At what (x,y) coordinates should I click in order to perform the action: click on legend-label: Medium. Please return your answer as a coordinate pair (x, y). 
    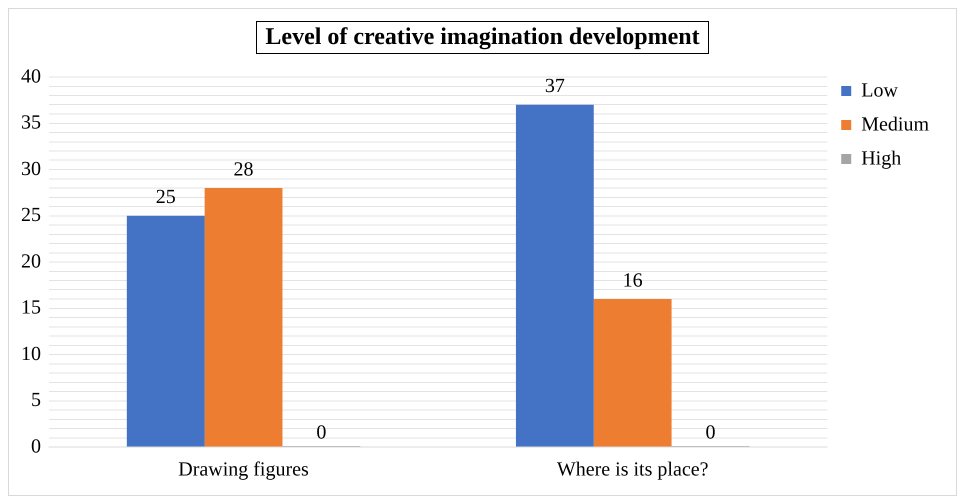
    Looking at the image, I should click on (895, 124).